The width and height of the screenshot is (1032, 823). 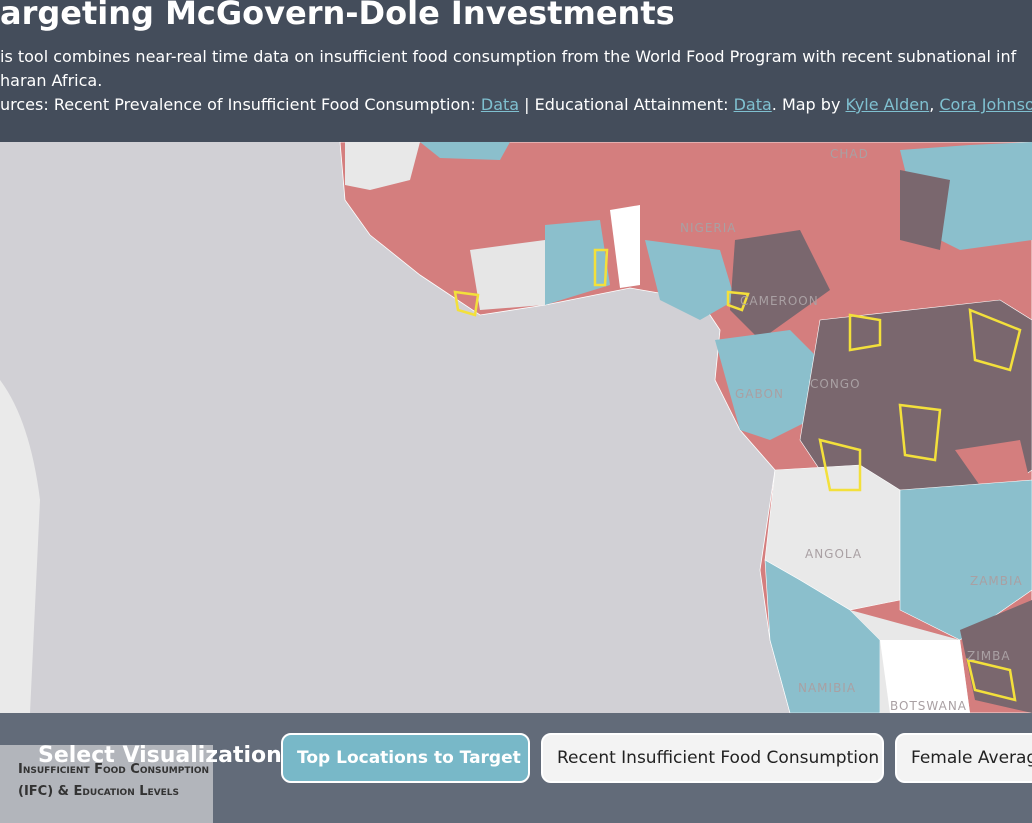 What do you see at coordinates (989, 656) in the screenshot?
I see `country-label: ZIMBA` at bounding box center [989, 656].